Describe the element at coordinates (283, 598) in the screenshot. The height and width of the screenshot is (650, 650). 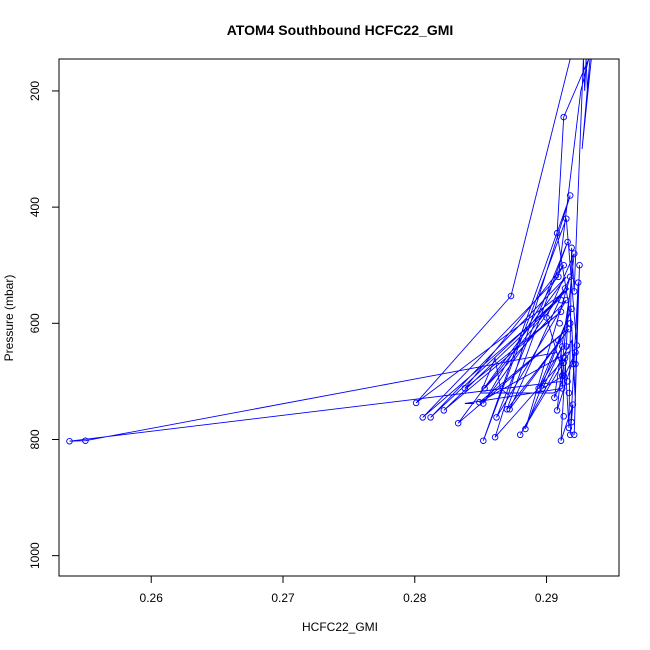
I see `x-tick-label: 0.27` at that location.